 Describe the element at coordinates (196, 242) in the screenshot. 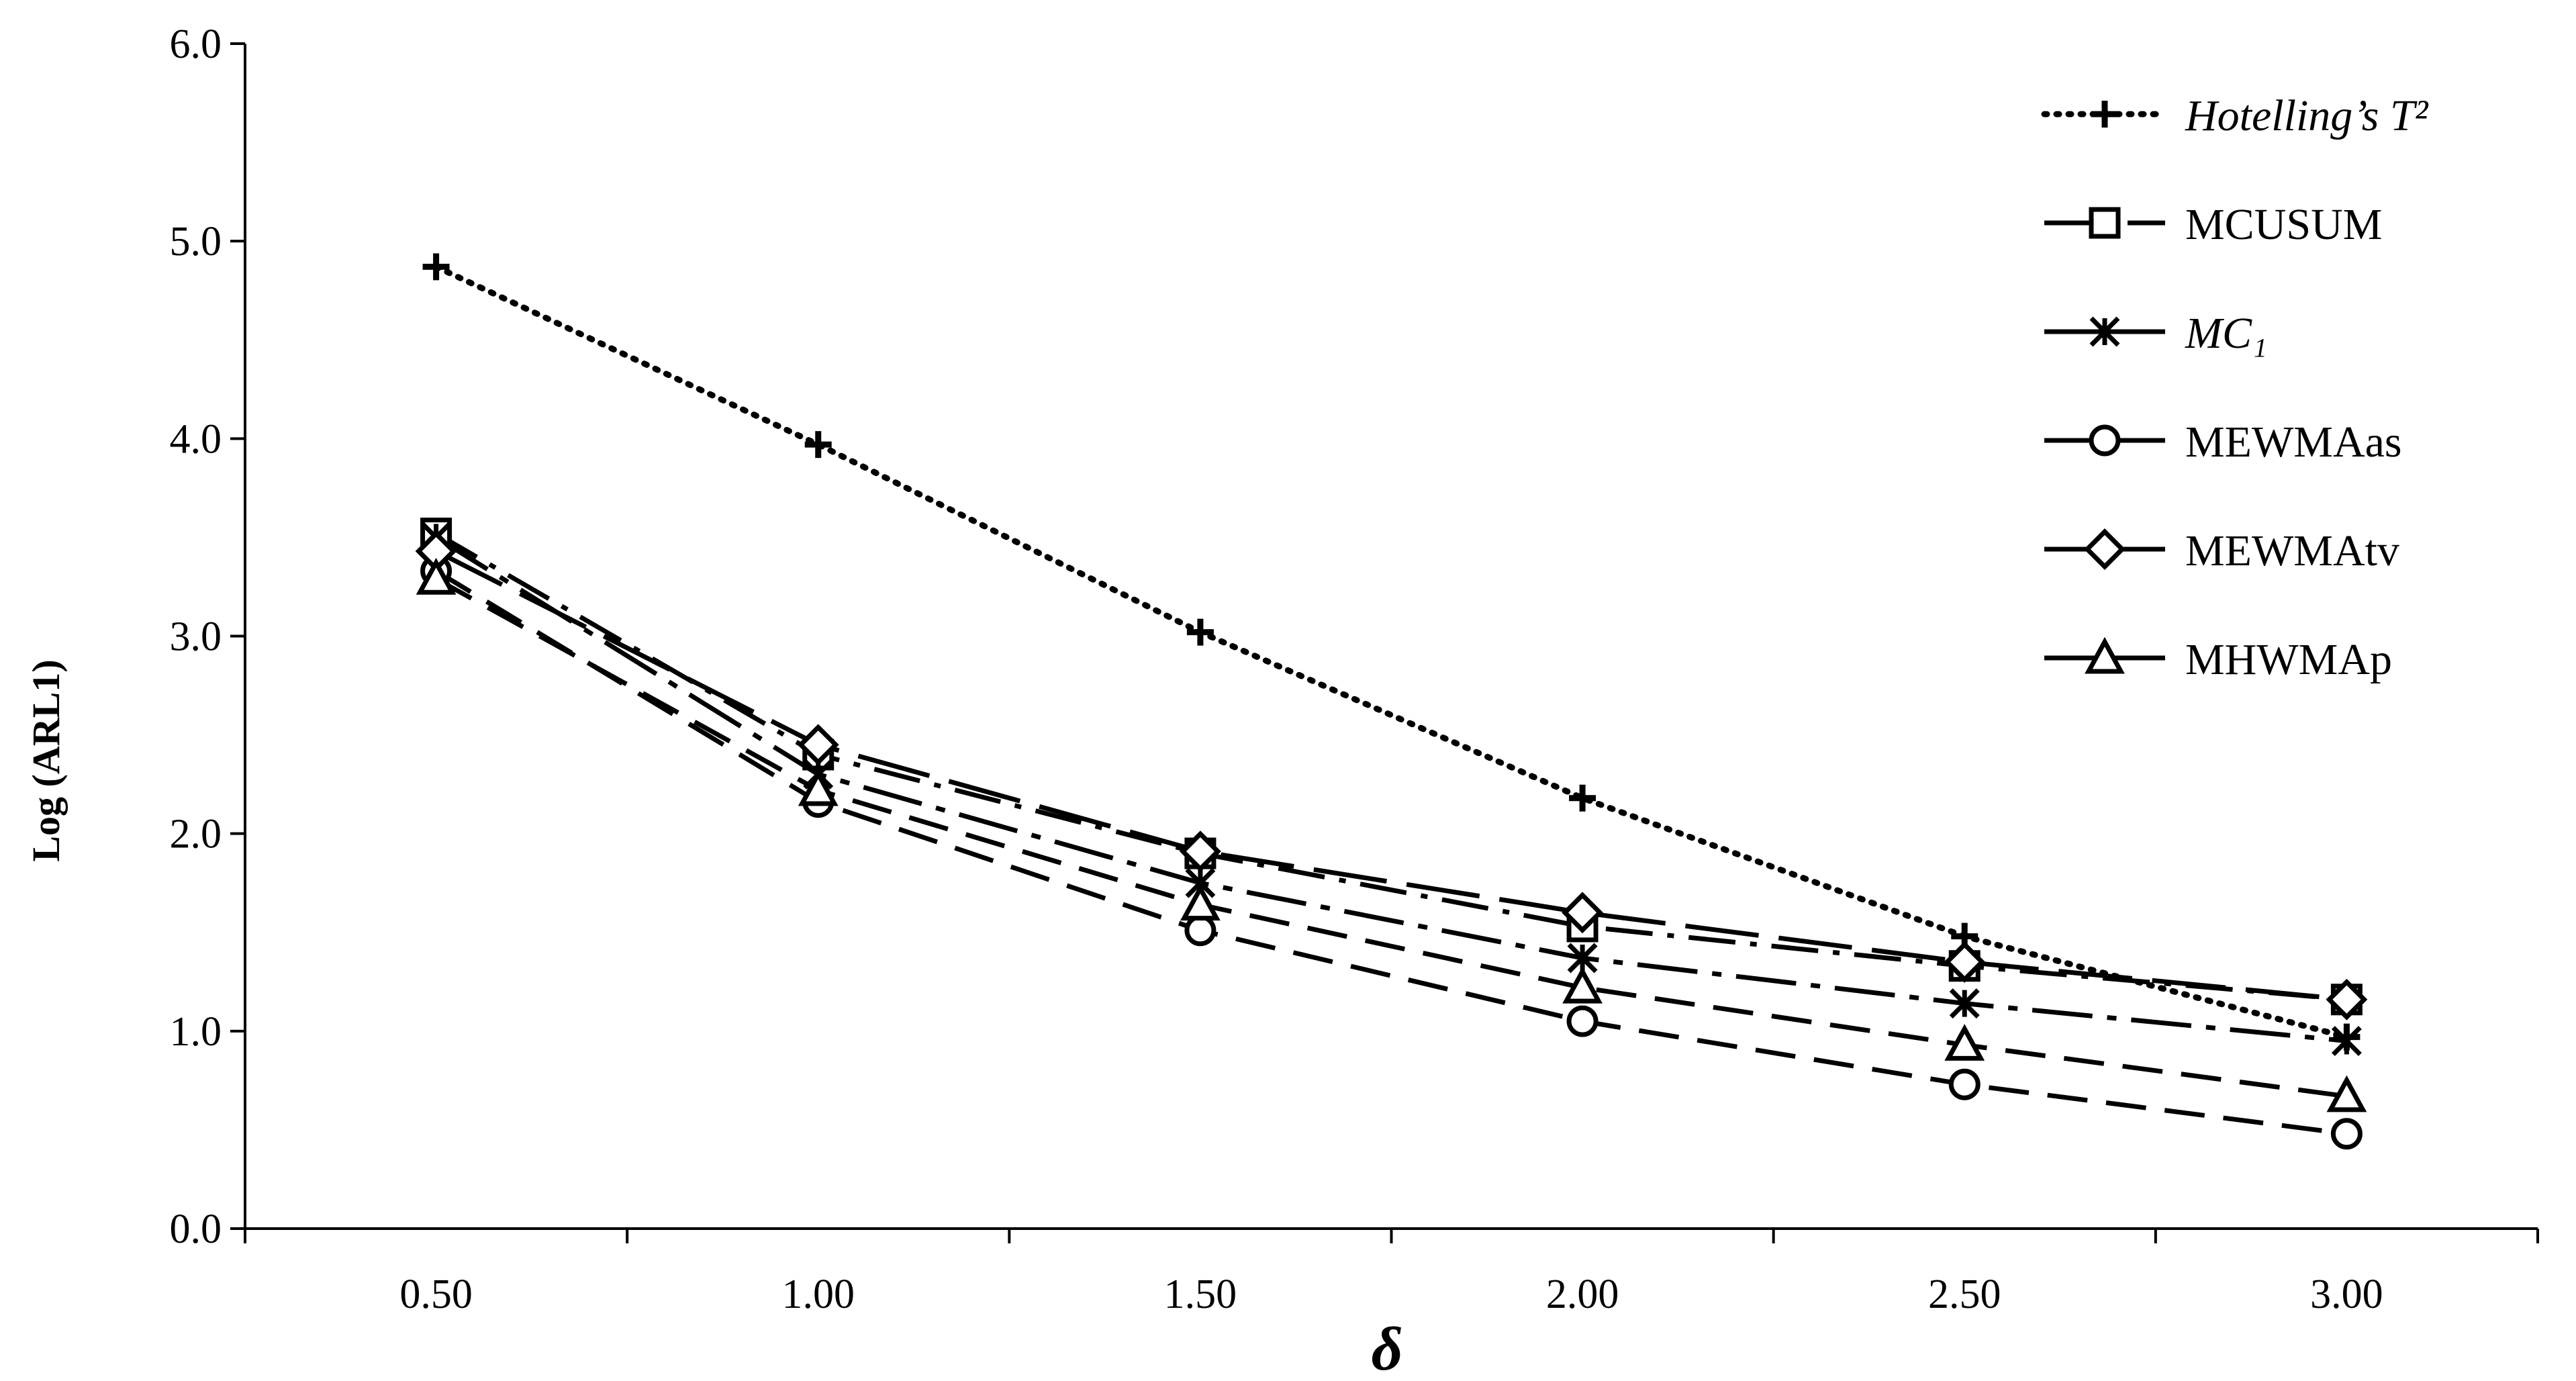

I see `y-tick-label: 5.0` at that location.